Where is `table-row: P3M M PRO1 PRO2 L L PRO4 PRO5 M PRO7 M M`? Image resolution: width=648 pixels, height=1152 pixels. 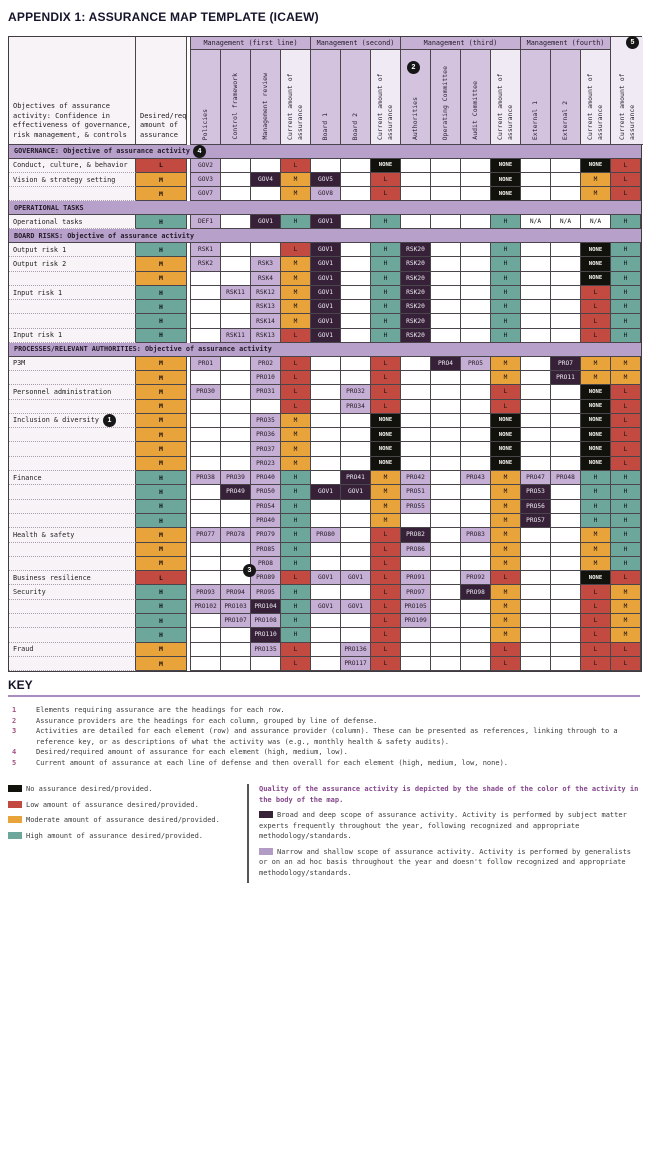
table-row: P3M M PRO1 PRO2 L L PRO4 PRO5 M PRO7 M M is located at coordinates (325, 363).